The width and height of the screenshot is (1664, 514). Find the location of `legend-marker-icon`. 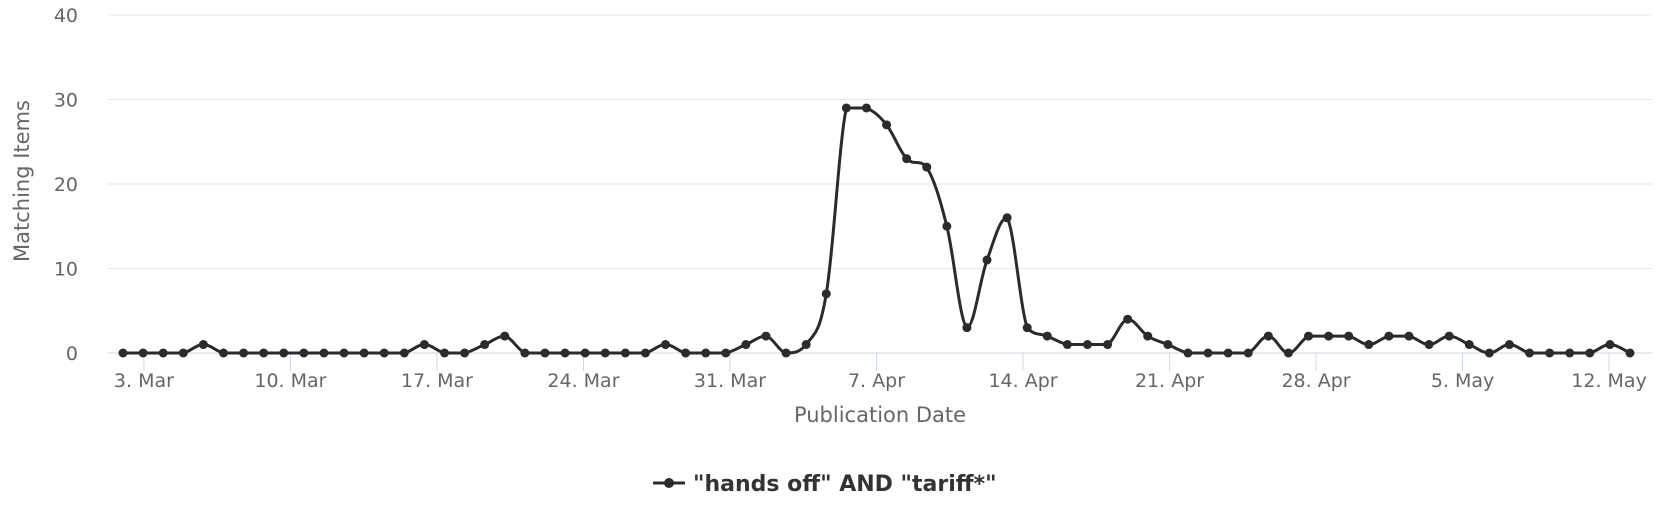

legend-marker-icon is located at coordinates (669, 483).